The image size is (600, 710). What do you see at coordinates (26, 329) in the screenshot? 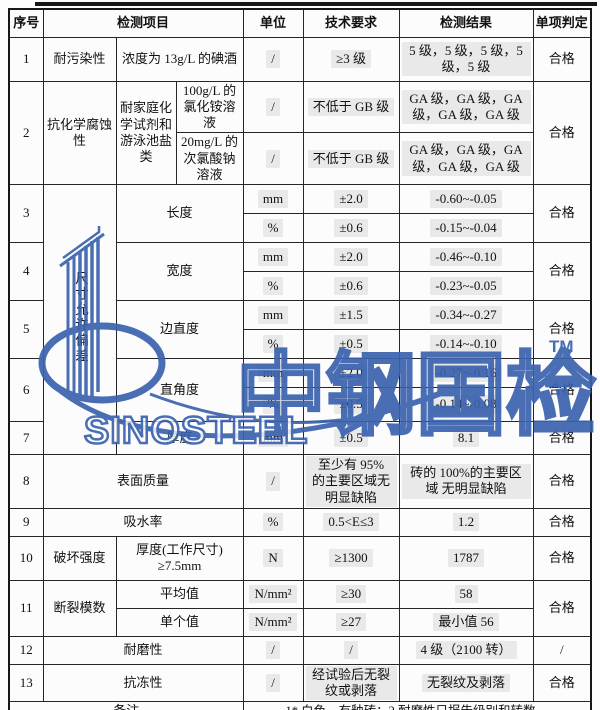
I see `cell-r5-no: 5` at bounding box center [26, 329].